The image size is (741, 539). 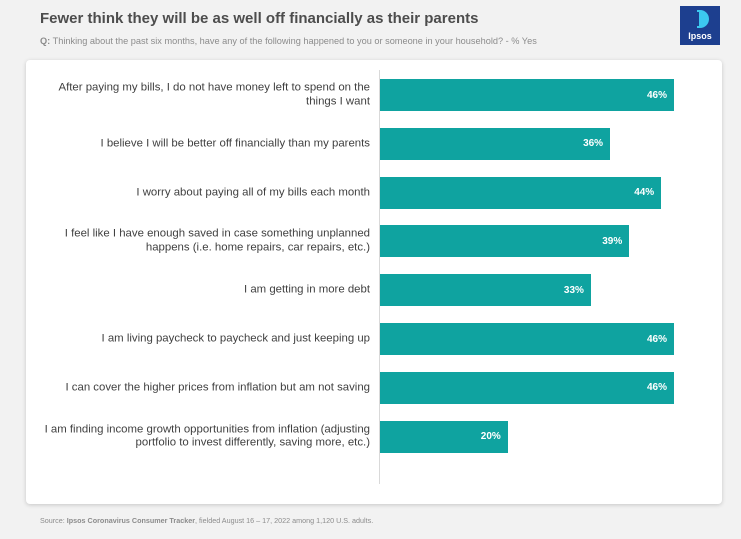 What do you see at coordinates (521, 192) in the screenshot?
I see `bar: 44%` at bounding box center [521, 192].